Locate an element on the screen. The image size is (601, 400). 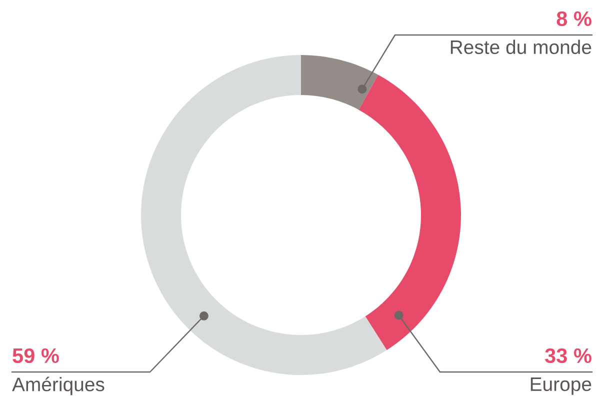
data-label: 59 % is located at coordinates (35, 356).